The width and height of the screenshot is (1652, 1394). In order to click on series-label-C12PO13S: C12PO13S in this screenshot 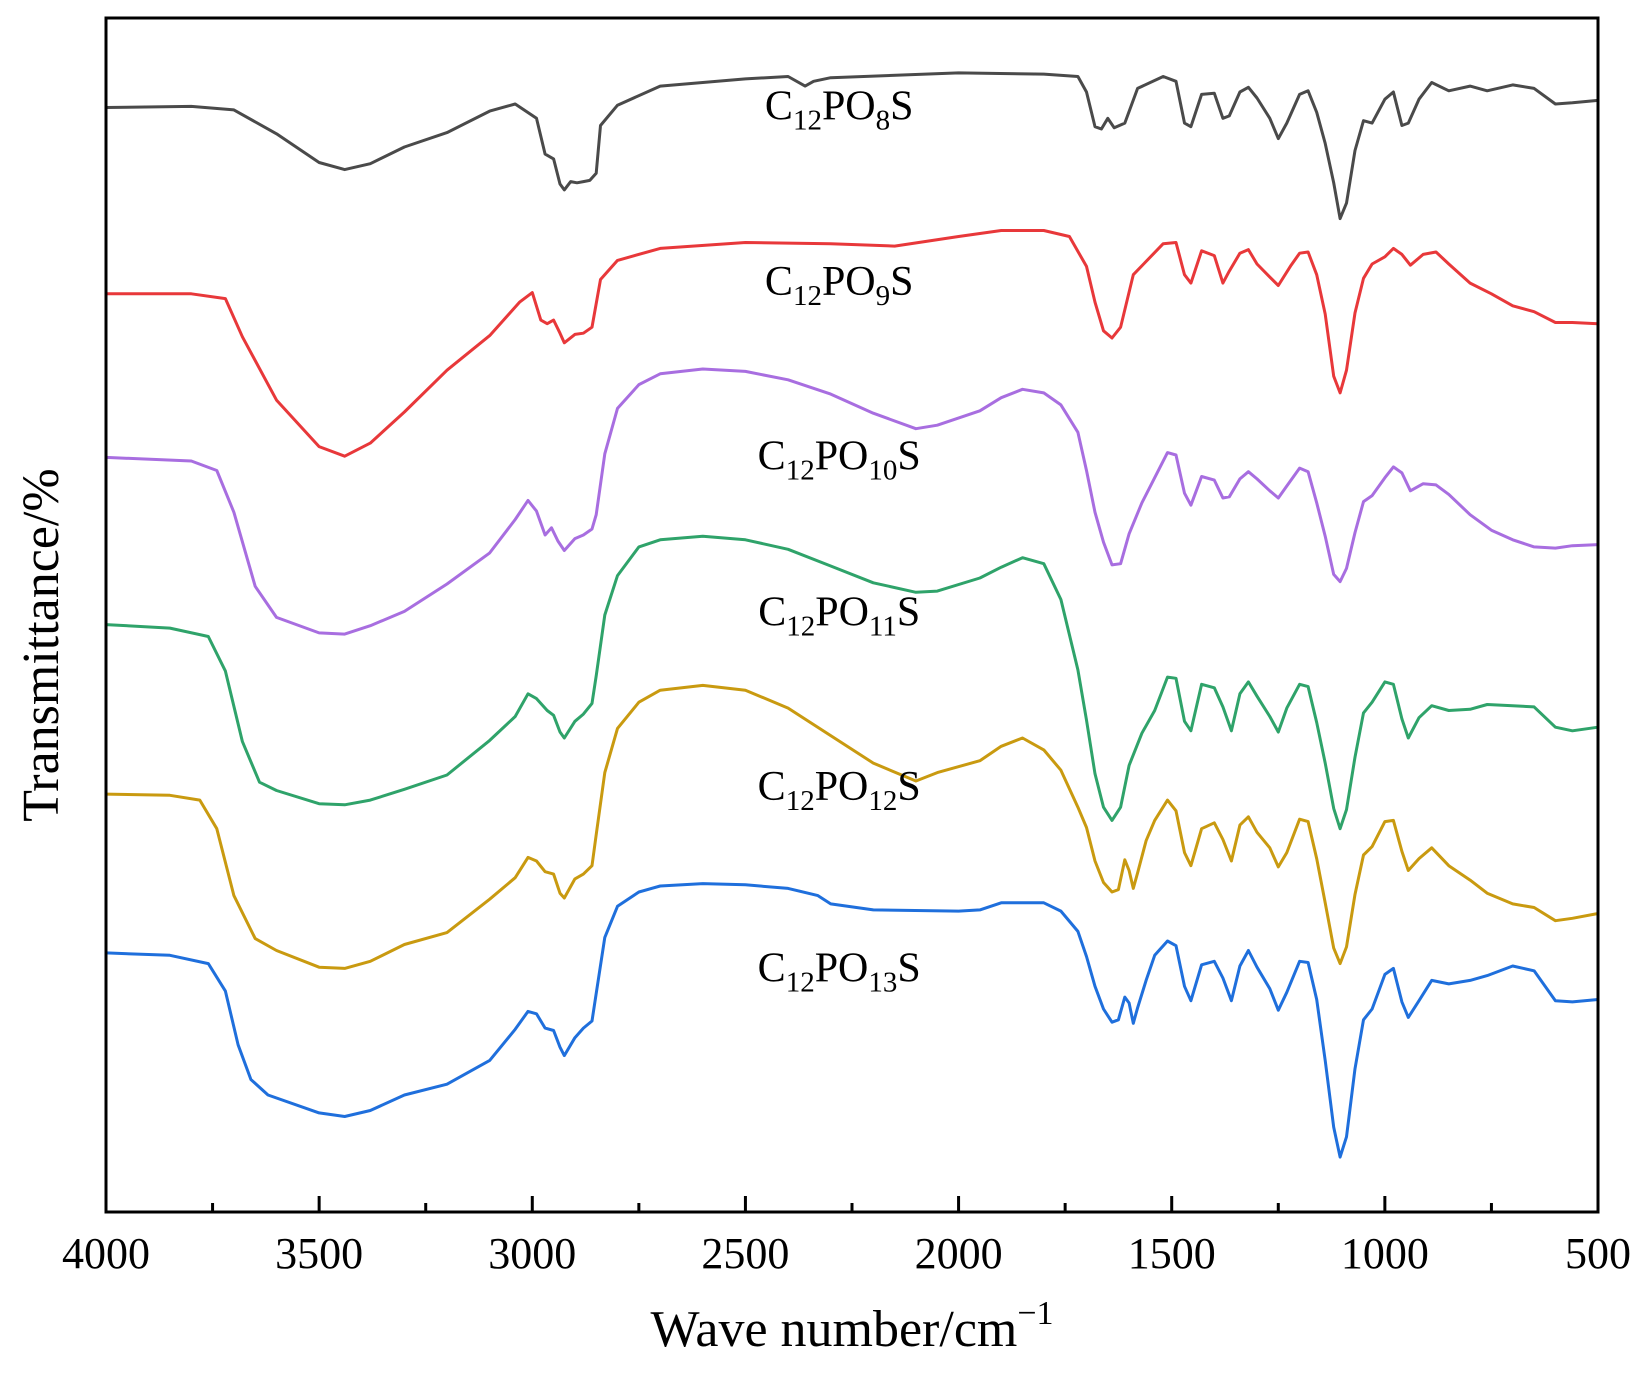, I will do `click(839, 972)`.